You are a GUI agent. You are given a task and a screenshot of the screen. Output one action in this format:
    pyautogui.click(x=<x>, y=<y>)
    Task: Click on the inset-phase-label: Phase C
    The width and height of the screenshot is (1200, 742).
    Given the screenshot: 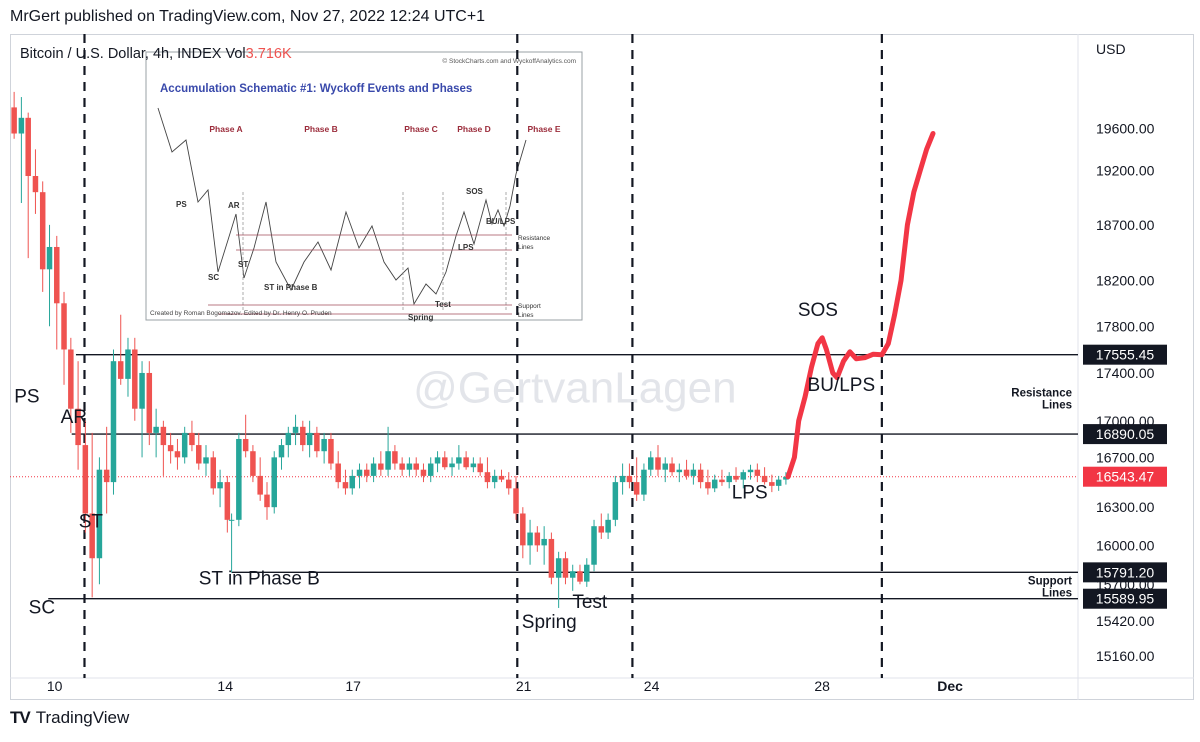 What is the action you would take?
    pyautogui.click(x=421, y=129)
    